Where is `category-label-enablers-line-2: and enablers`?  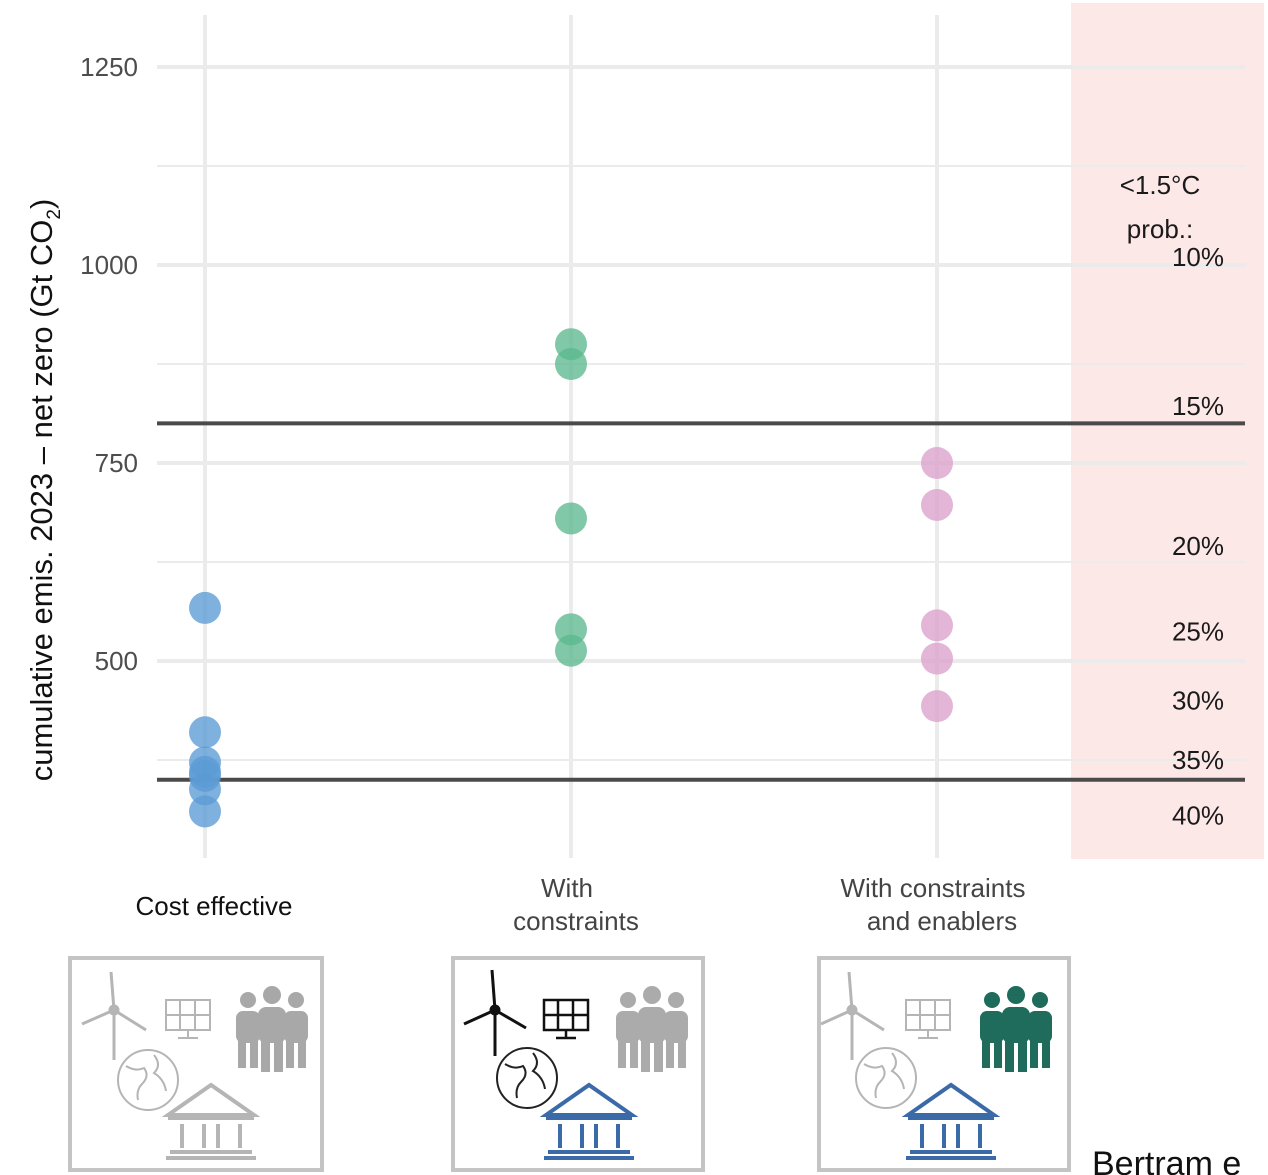 category-label-enablers-line-2: and enablers is located at coordinates (942, 921).